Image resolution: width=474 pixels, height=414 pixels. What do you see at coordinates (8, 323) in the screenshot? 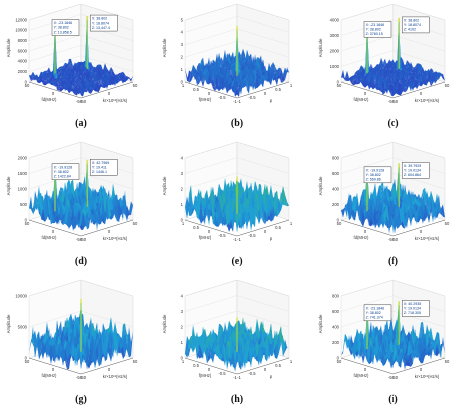
I see `z-axis-label: Amplitude` at bounding box center [8, 323].